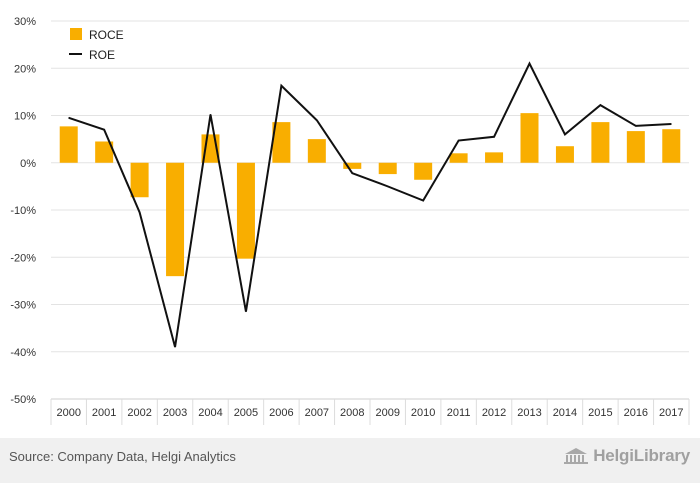 Image resolution: width=700 pixels, height=483 pixels. What do you see at coordinates (600, 142) in the screenshot?
I see `roce-bar-2015` at bounding box center [600, 142].